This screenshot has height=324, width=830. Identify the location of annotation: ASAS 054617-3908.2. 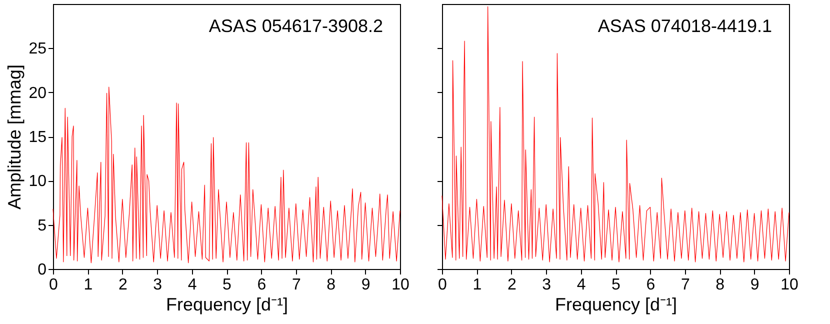
(295, 26).